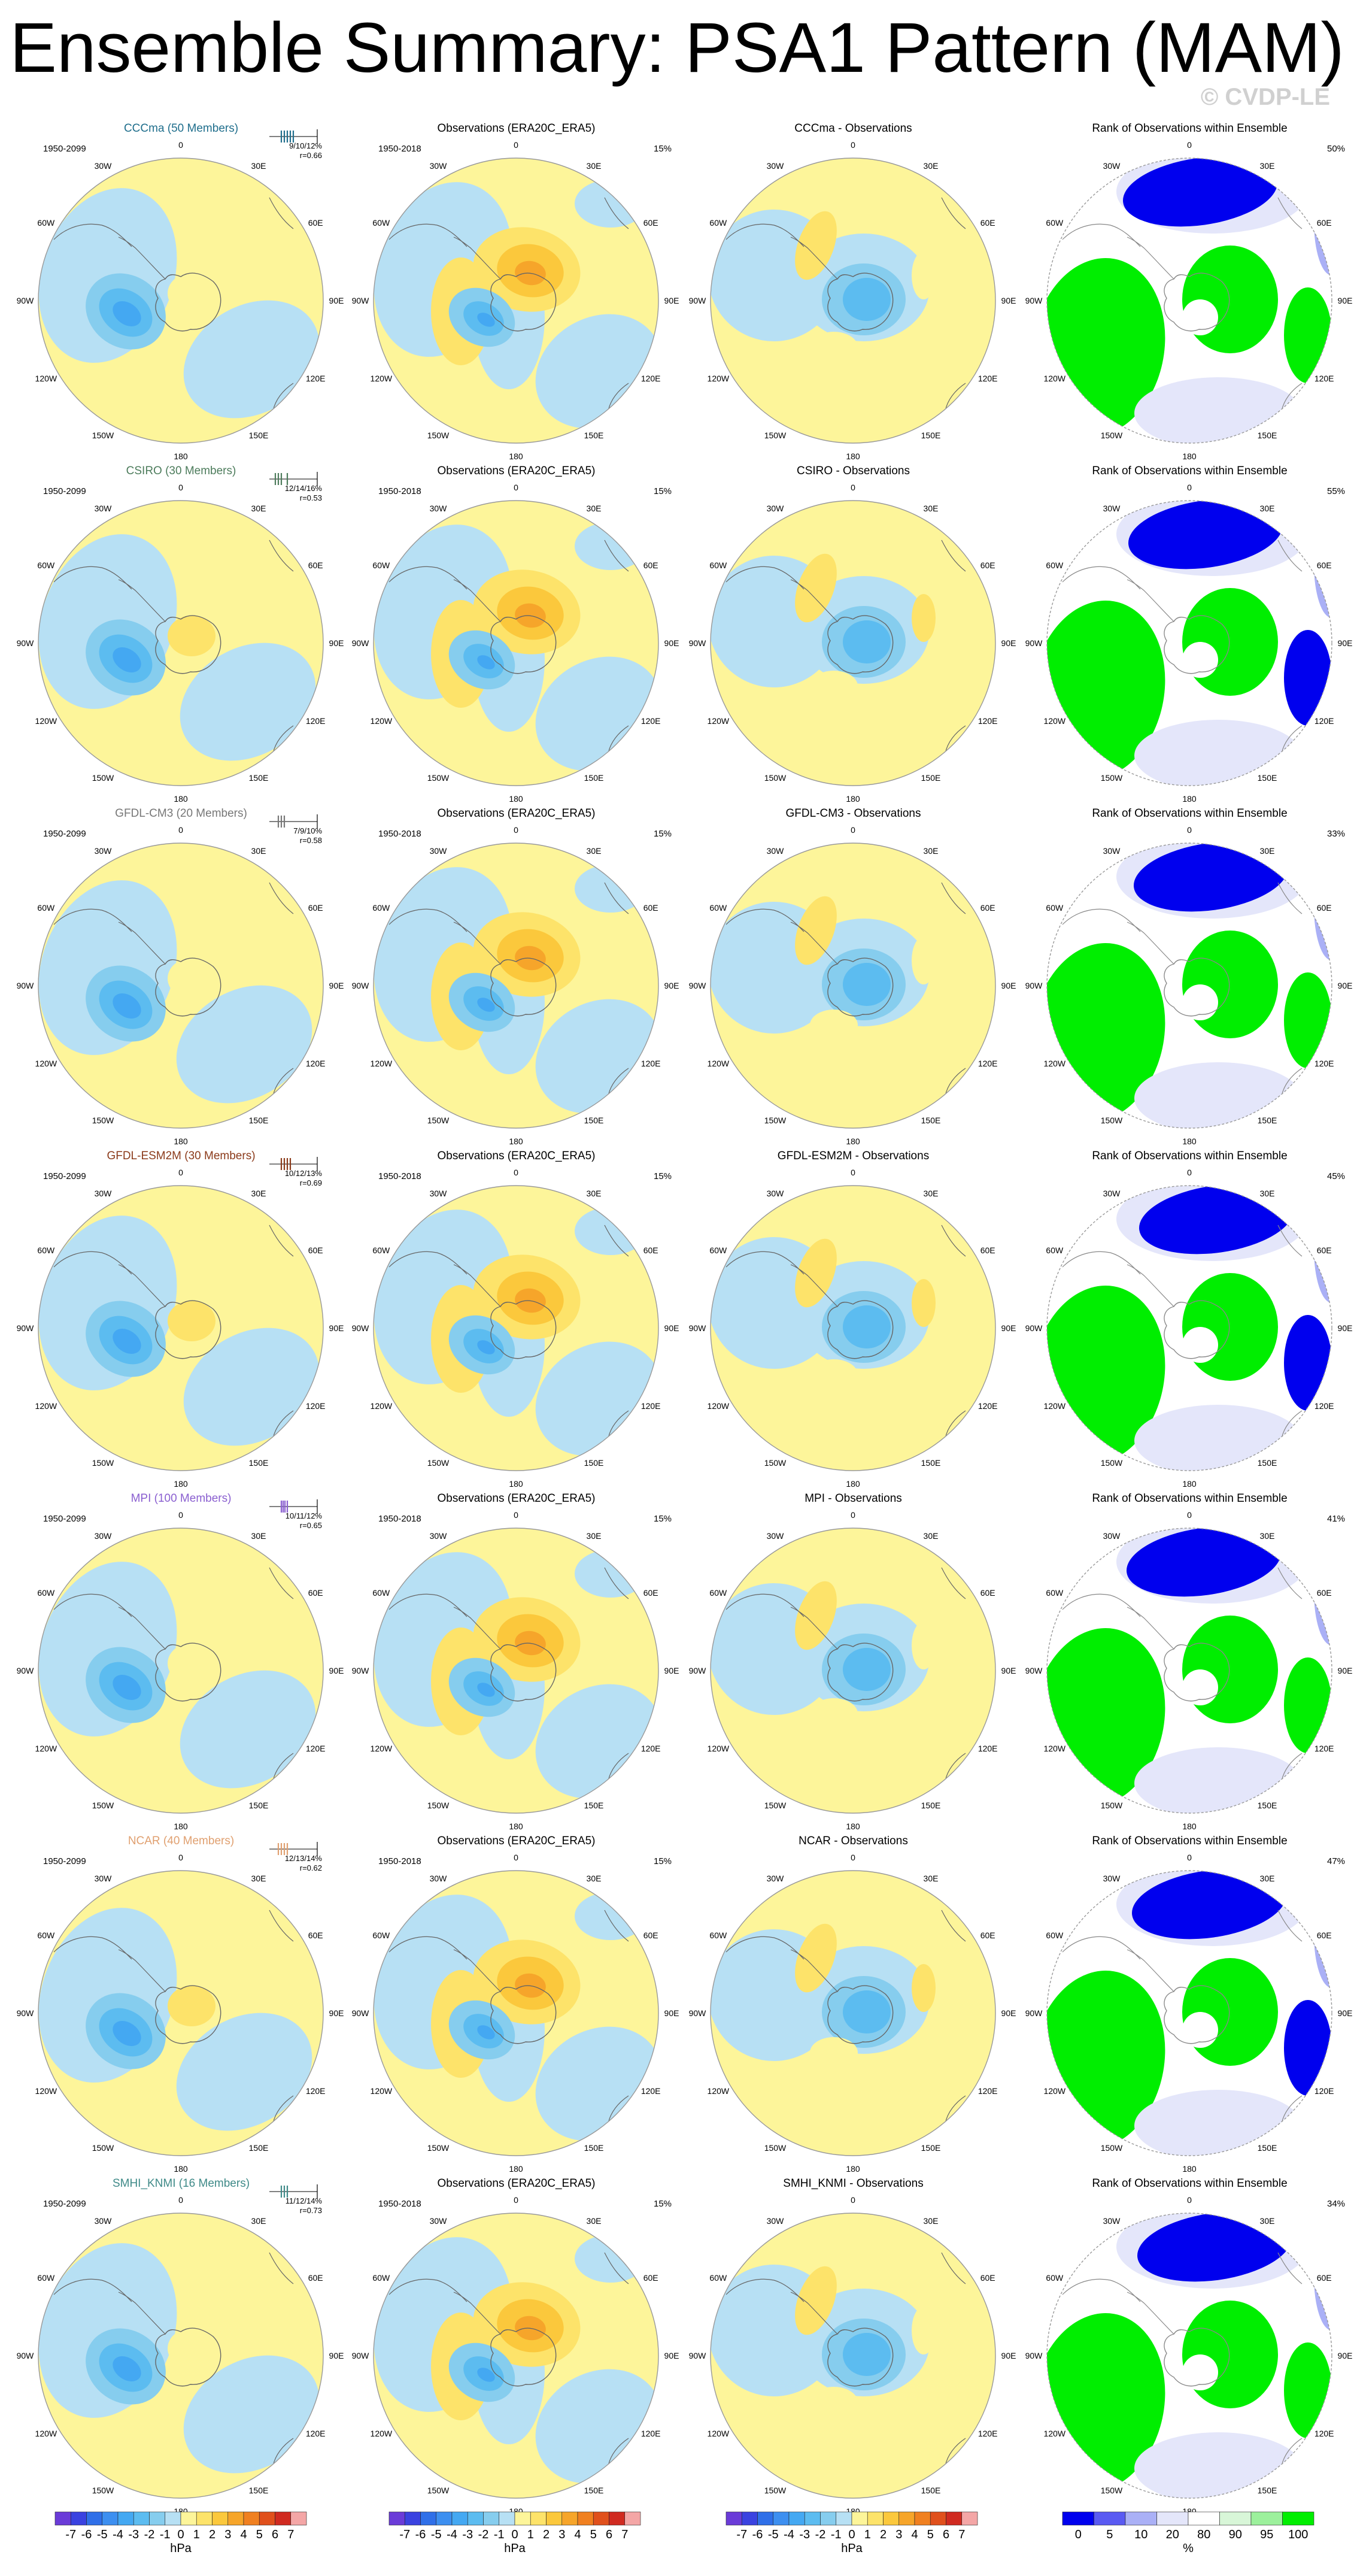  What do you see at coordinates (663, 1176) in the screenshot?
I see `percent-label: 15%` at bounding box center [663, 1176].